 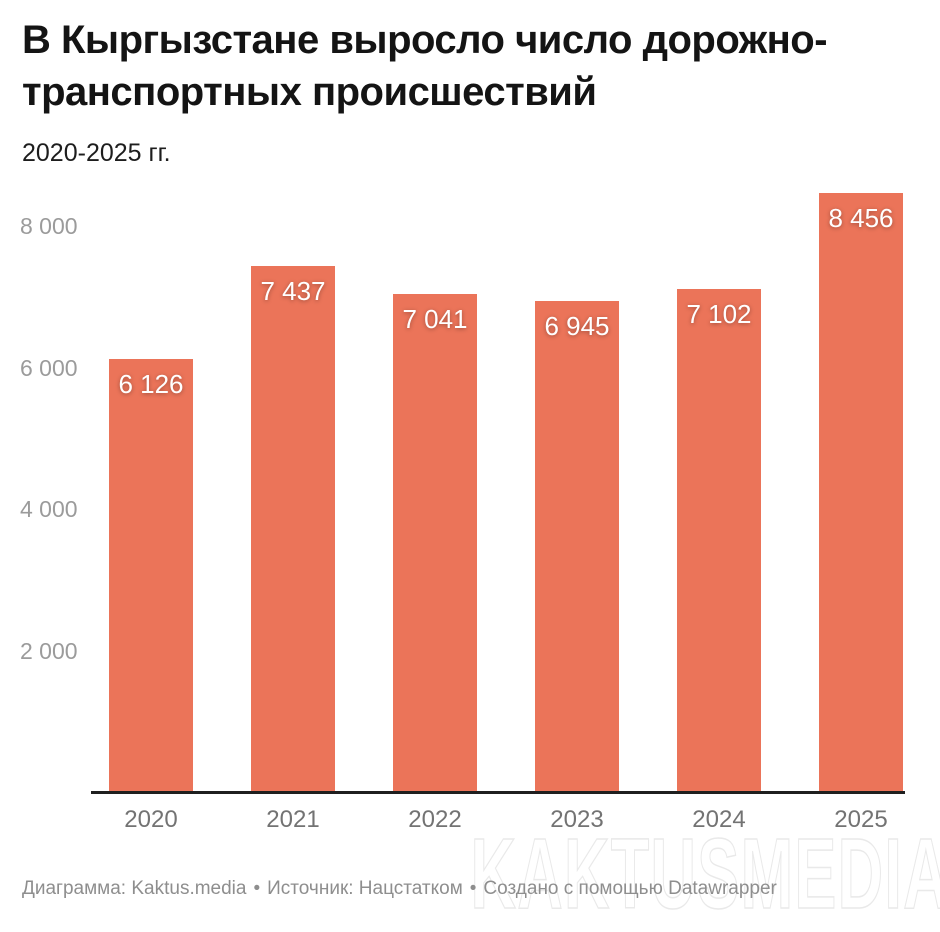 I want to click on kaktusmedia-watermark: KAKTUSMEDIA, so click(x=705, y=874).